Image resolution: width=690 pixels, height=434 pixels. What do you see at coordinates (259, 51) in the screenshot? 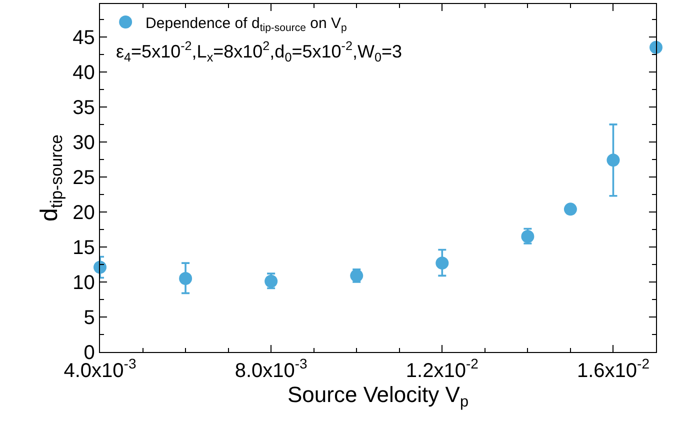
I see `text: ε$_{4}$=5x10$^{-2}$,L$_{x}$=8x10$^{2}$,d$_{0}$=5x10$^{-2}$,W$_{0}$=3` at bounding box center [259, 51].